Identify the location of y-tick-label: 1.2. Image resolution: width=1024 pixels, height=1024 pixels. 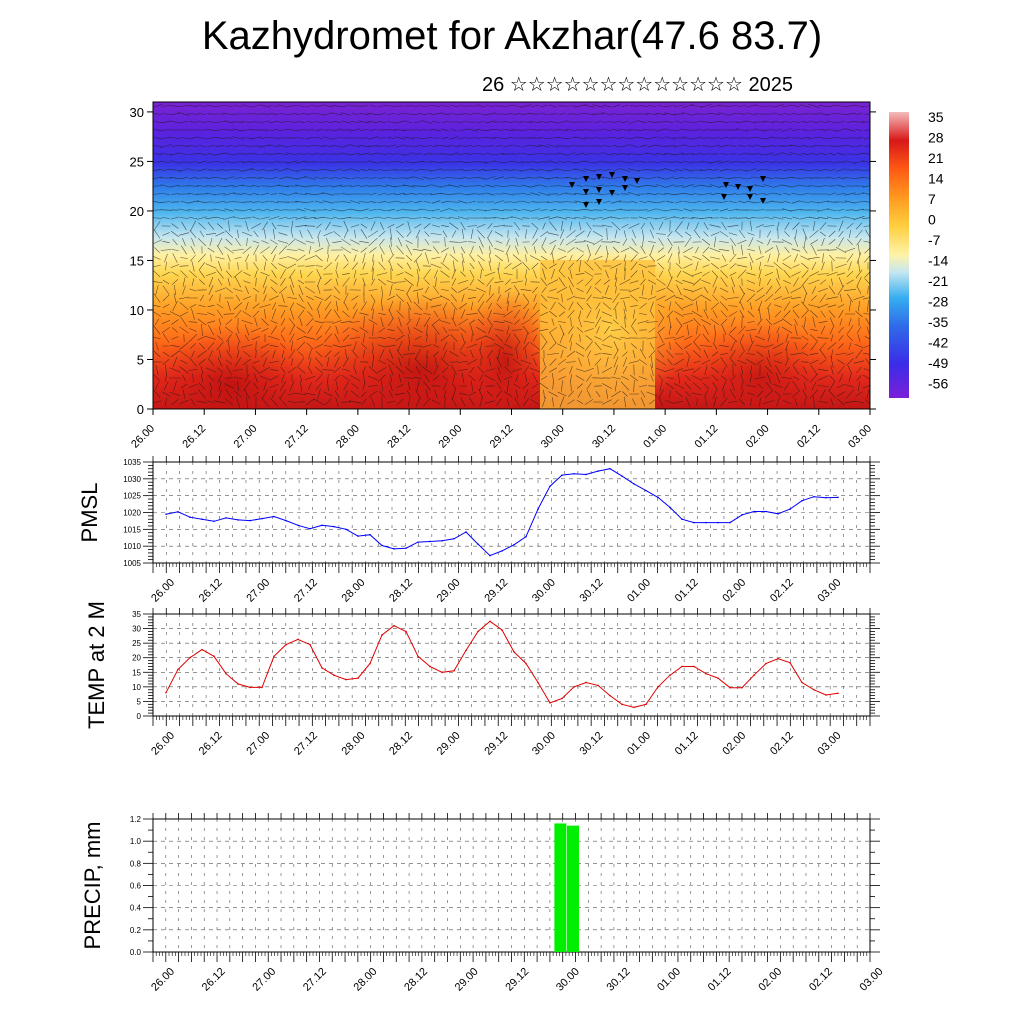
(136, 819).